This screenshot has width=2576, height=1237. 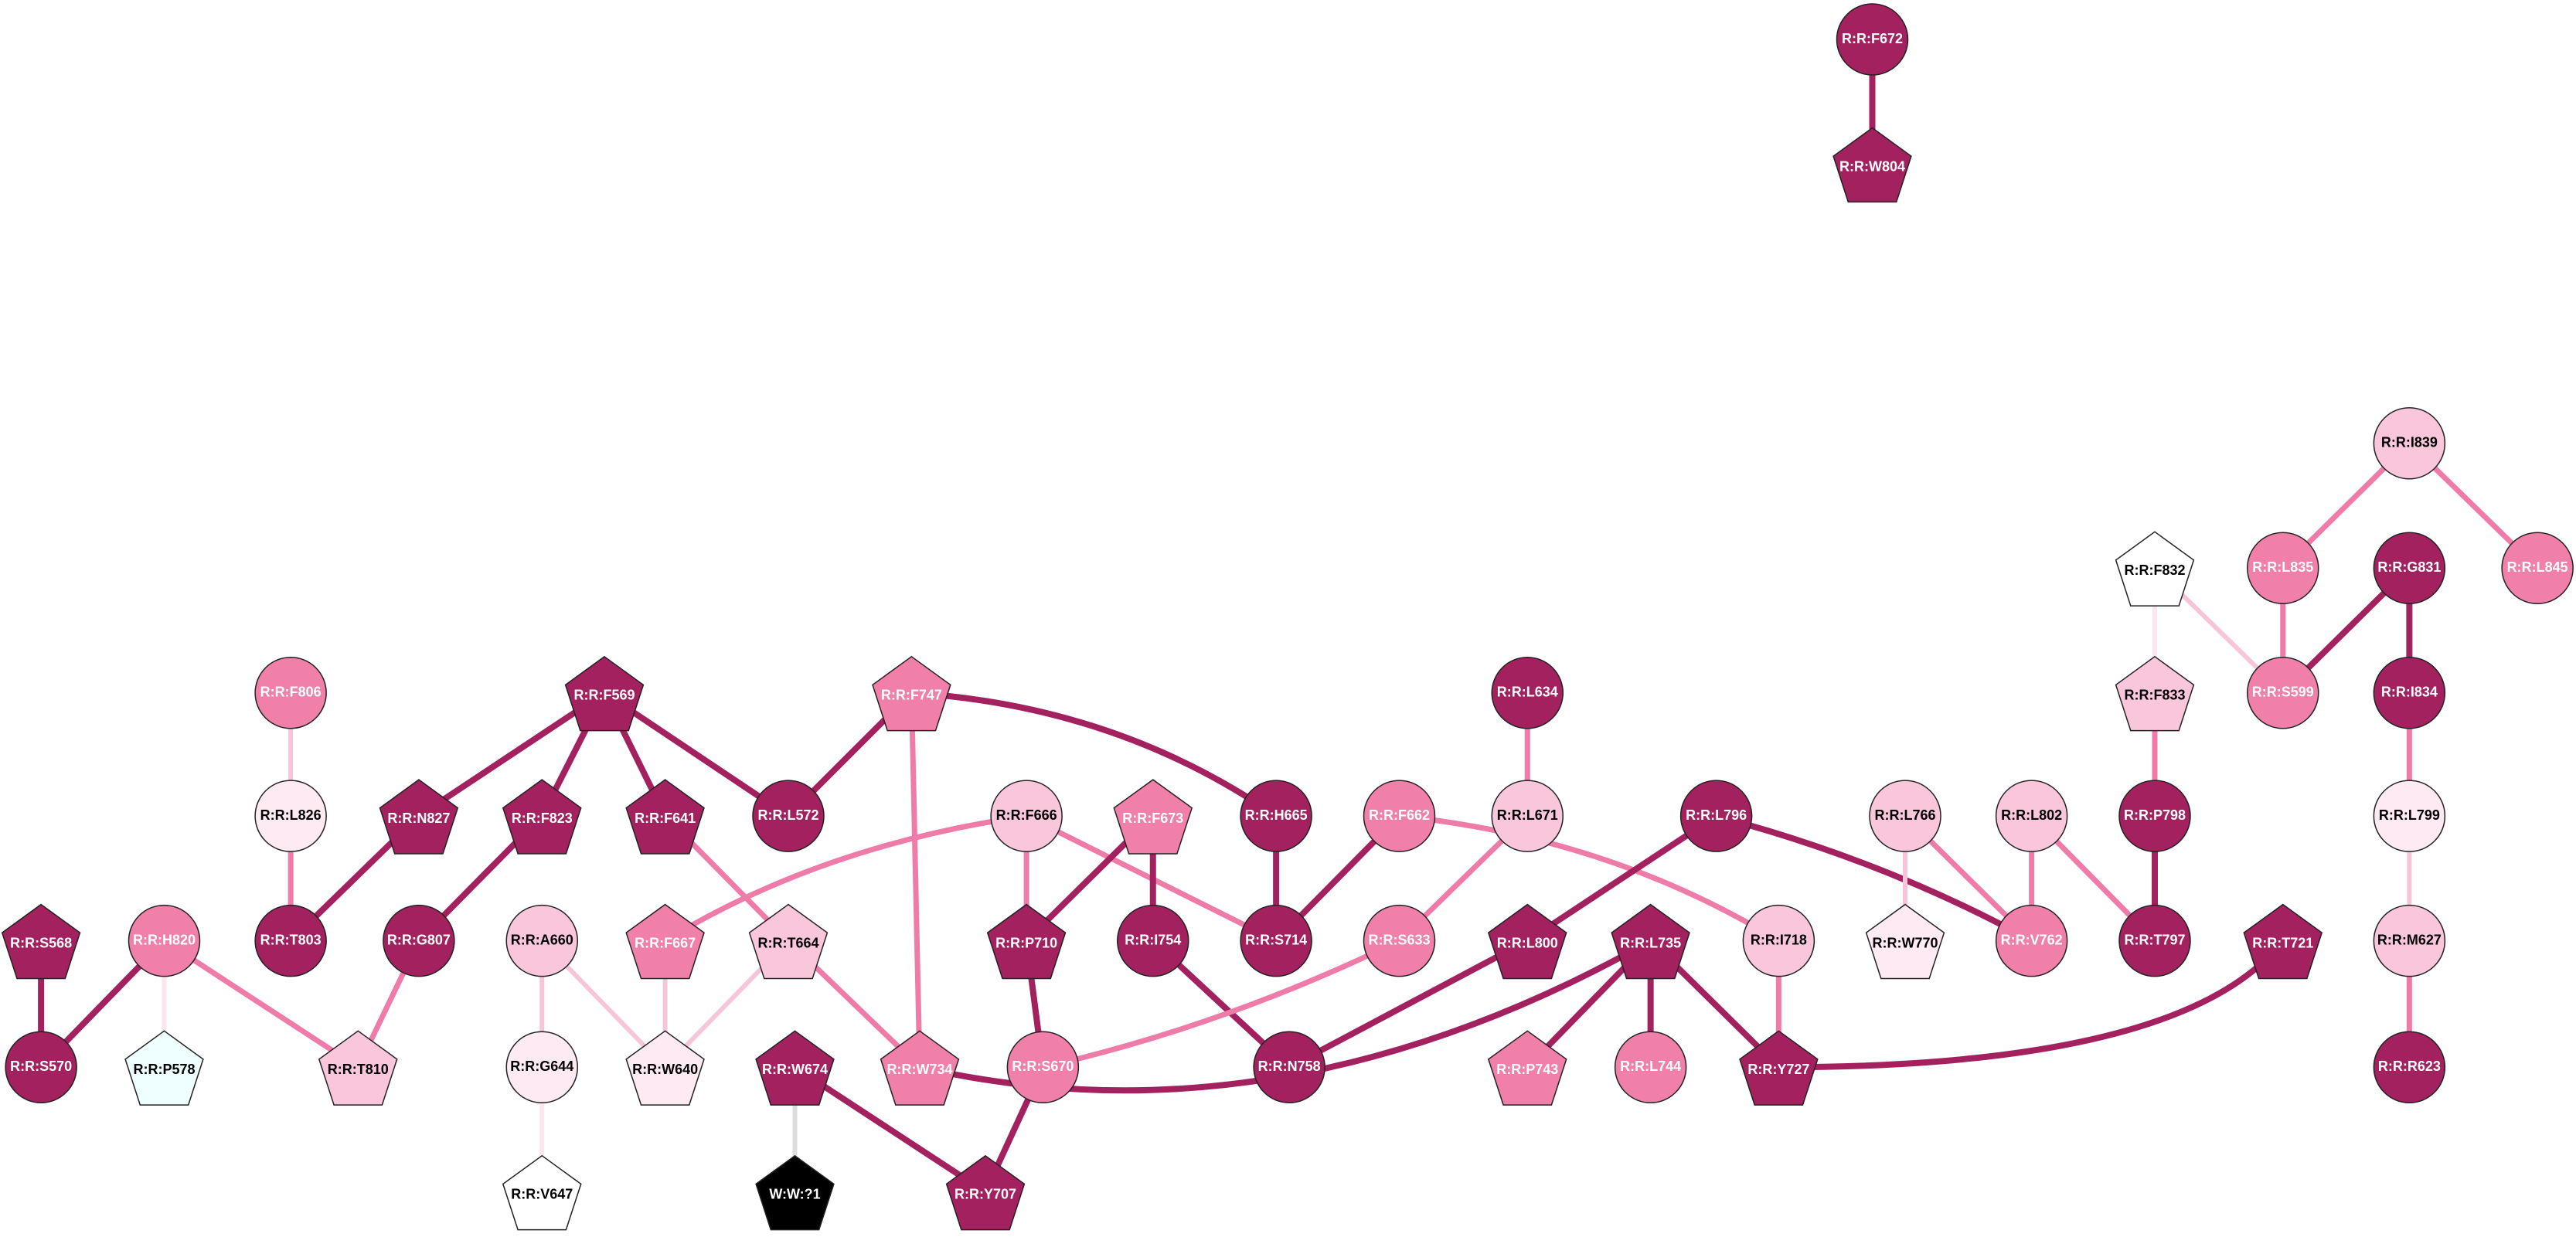 I want to click on node-label: R:R:F667, so click(x=665, y=942).